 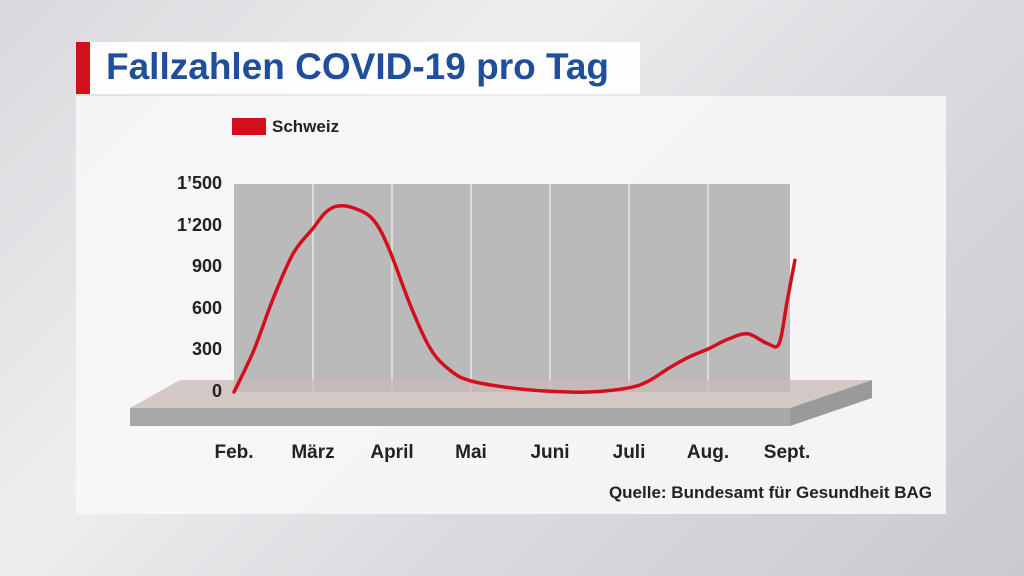 I want to click on x-tick-label: Aug., so click(x=708, y=452).